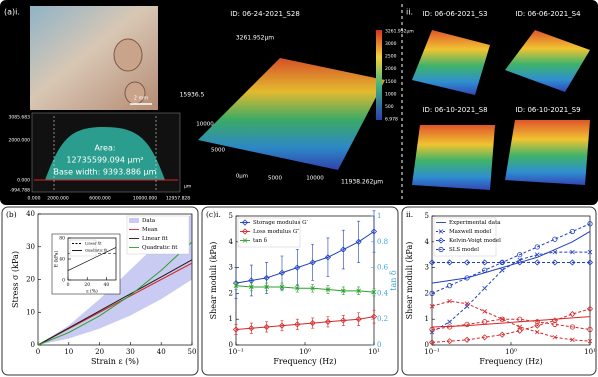  Describe the element at coordinates (30, 280) in the screenshot. I see `y-tick-label: 20` at that location.